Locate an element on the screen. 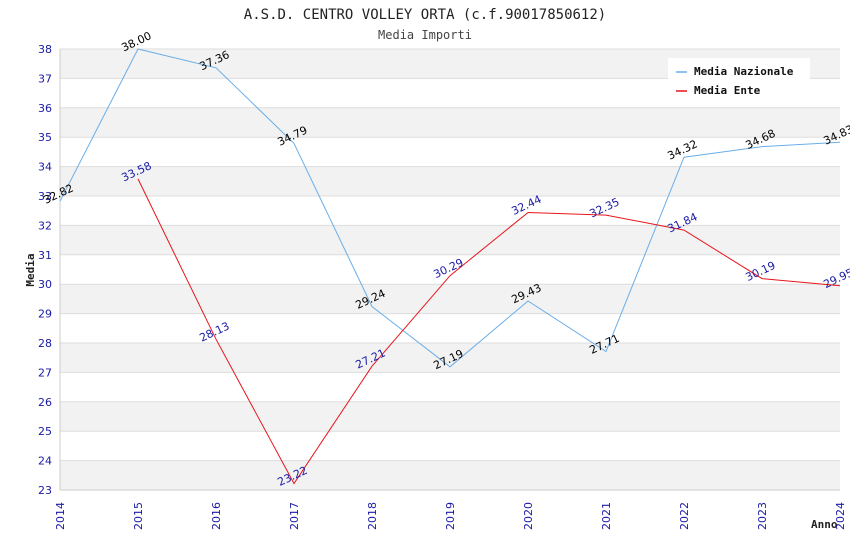  x-axis-label: Anno is located at coordinates (824, 524).